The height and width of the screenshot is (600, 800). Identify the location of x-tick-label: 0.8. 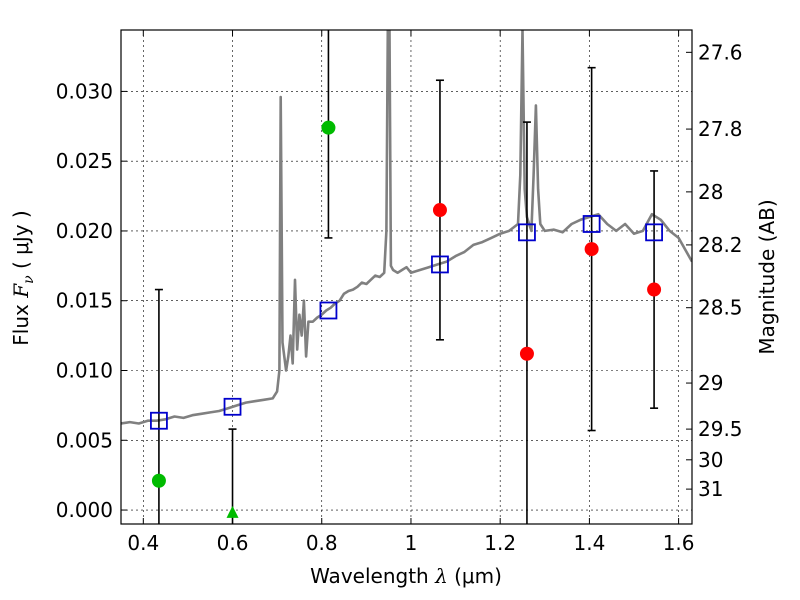
(322, 543).